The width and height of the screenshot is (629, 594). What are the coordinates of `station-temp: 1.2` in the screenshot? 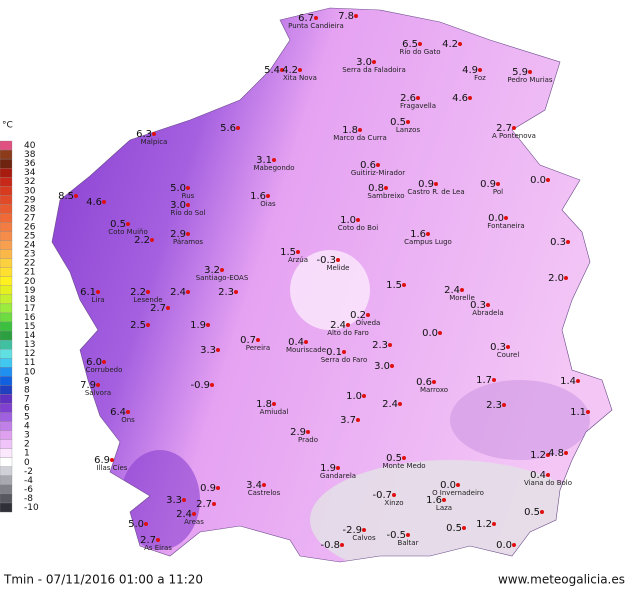 It's located at (538, 455).